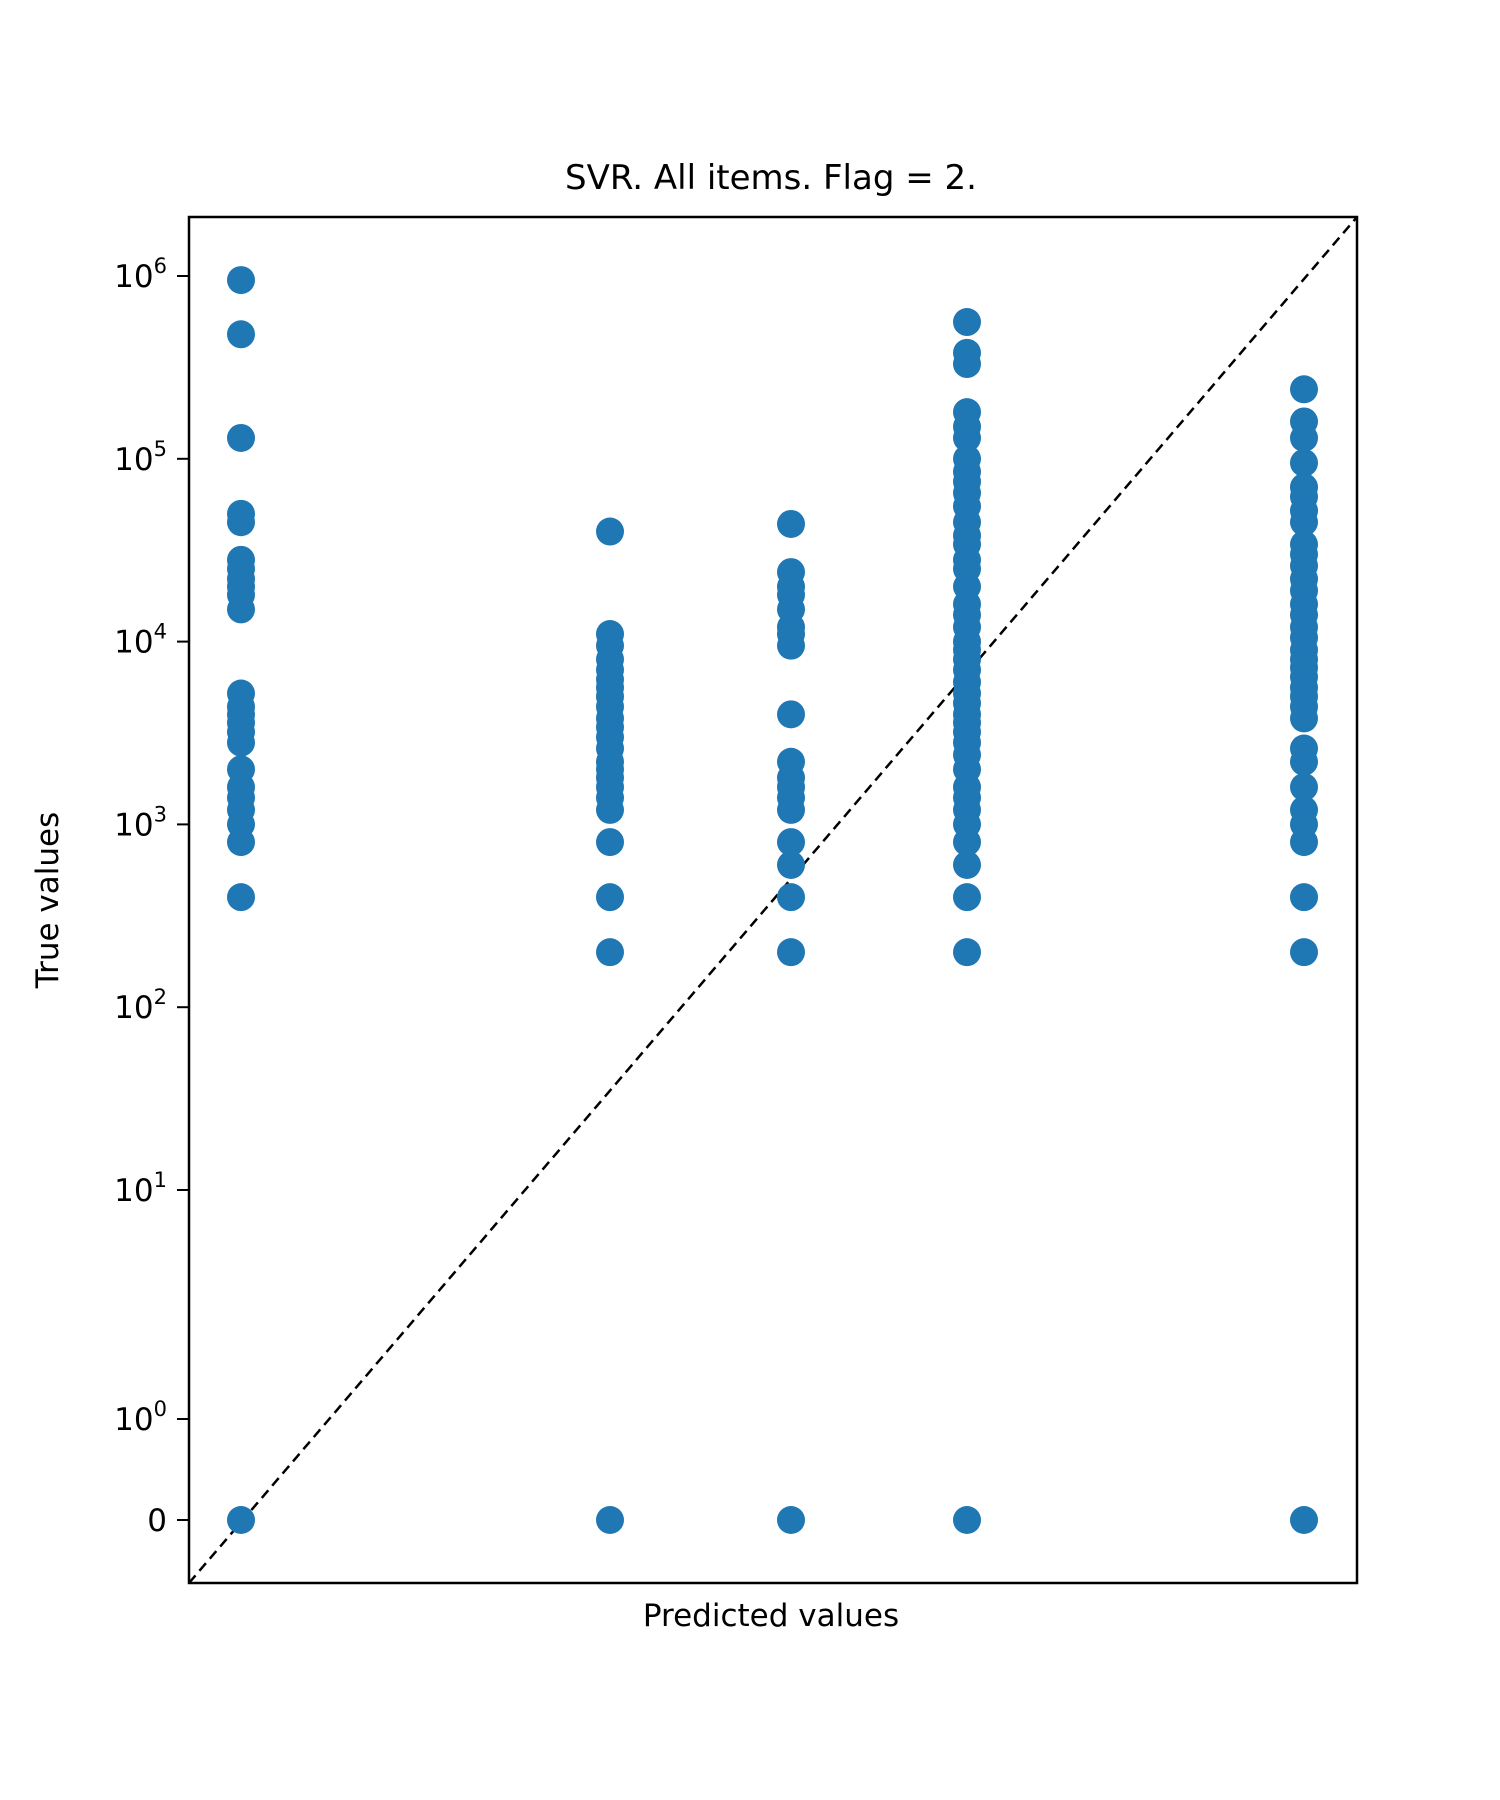  I want to click on y-axis-label: True values, so click(48, 901).